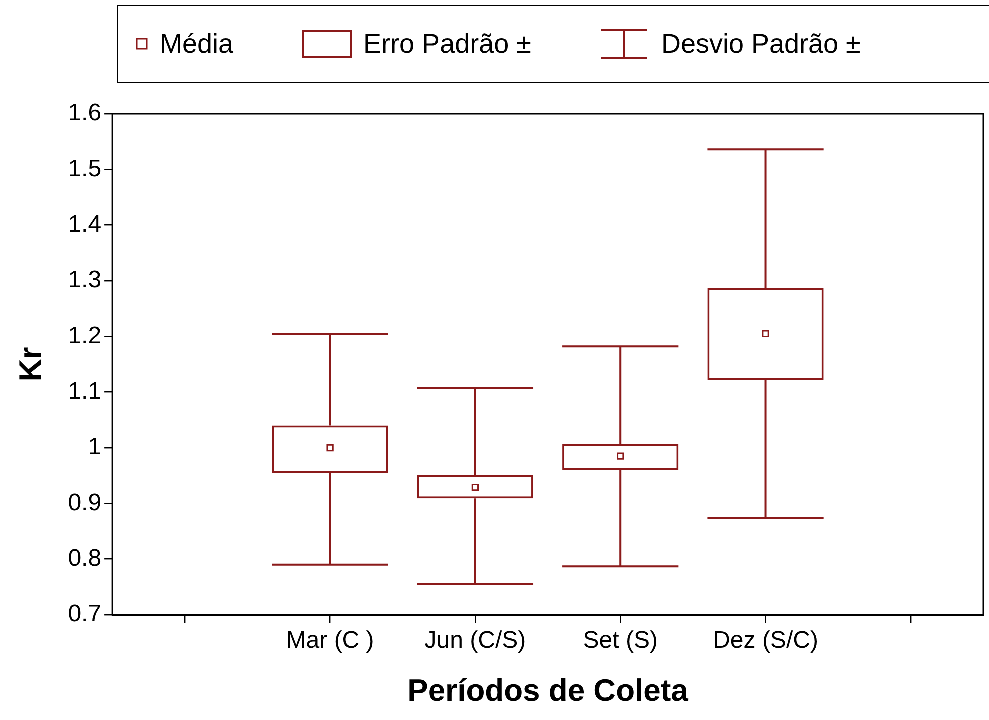 This screenshot has width=989, height=720. Describe the element at coordinates (761, 44) in the screenshot. I see `text: Desvio Padrão ±` at that location.